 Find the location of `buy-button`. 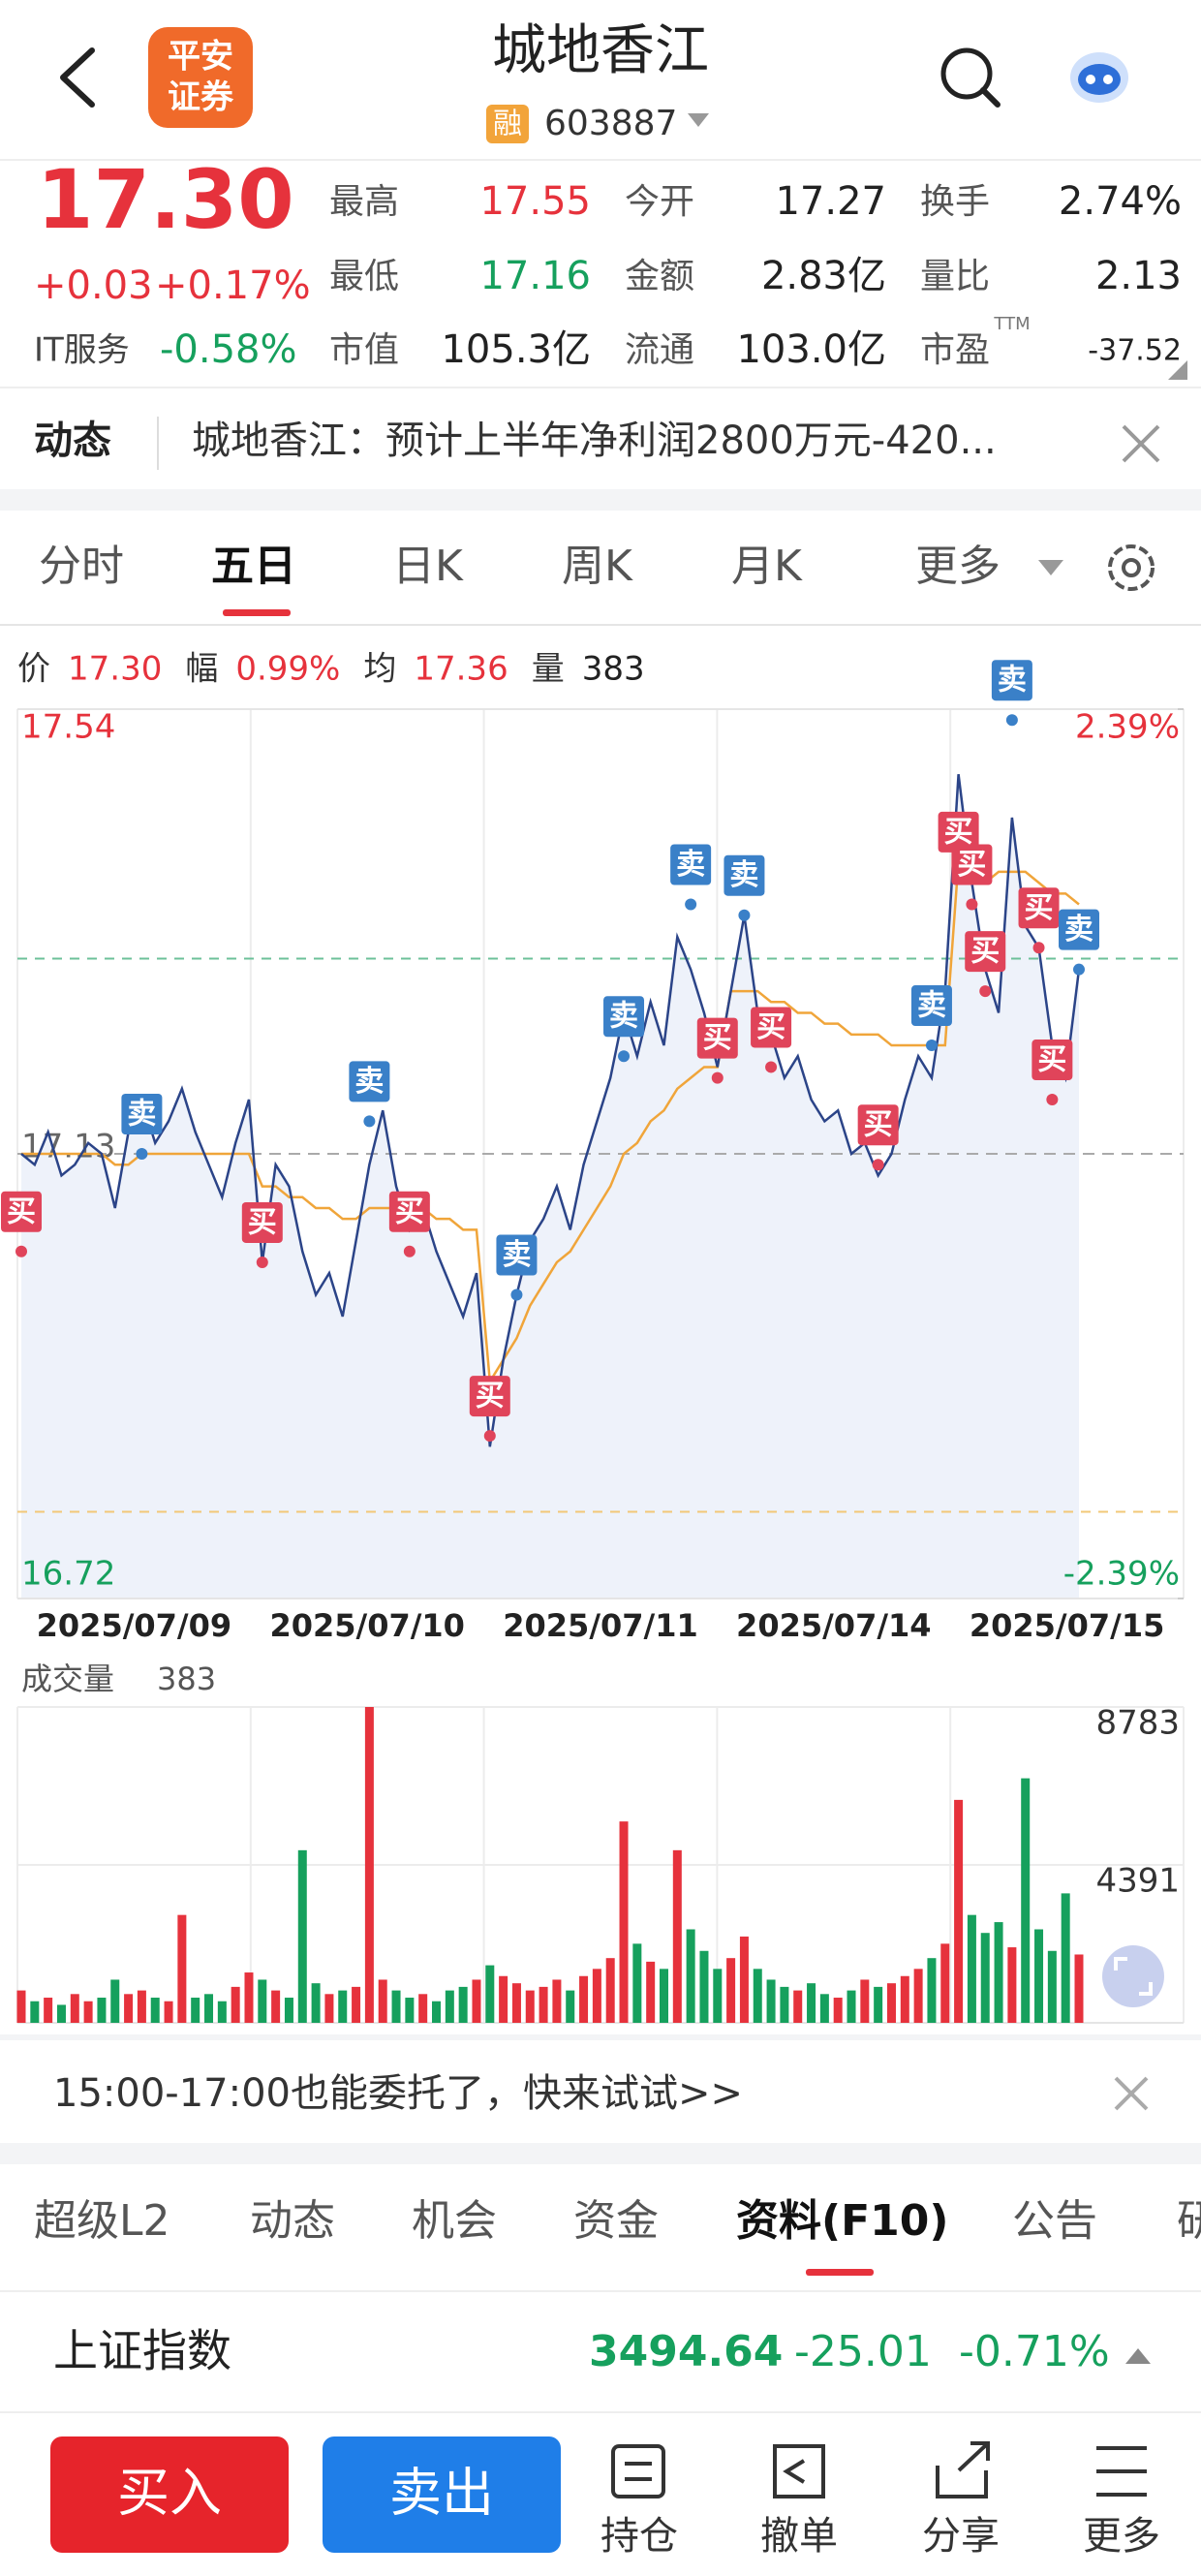

buy-button is located at coordinates (169, 2494).